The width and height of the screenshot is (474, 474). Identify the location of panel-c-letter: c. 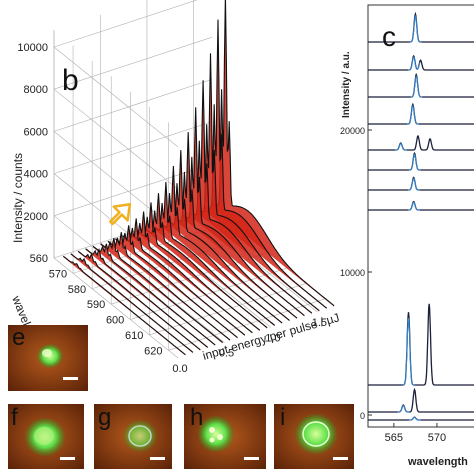
(389, 36).